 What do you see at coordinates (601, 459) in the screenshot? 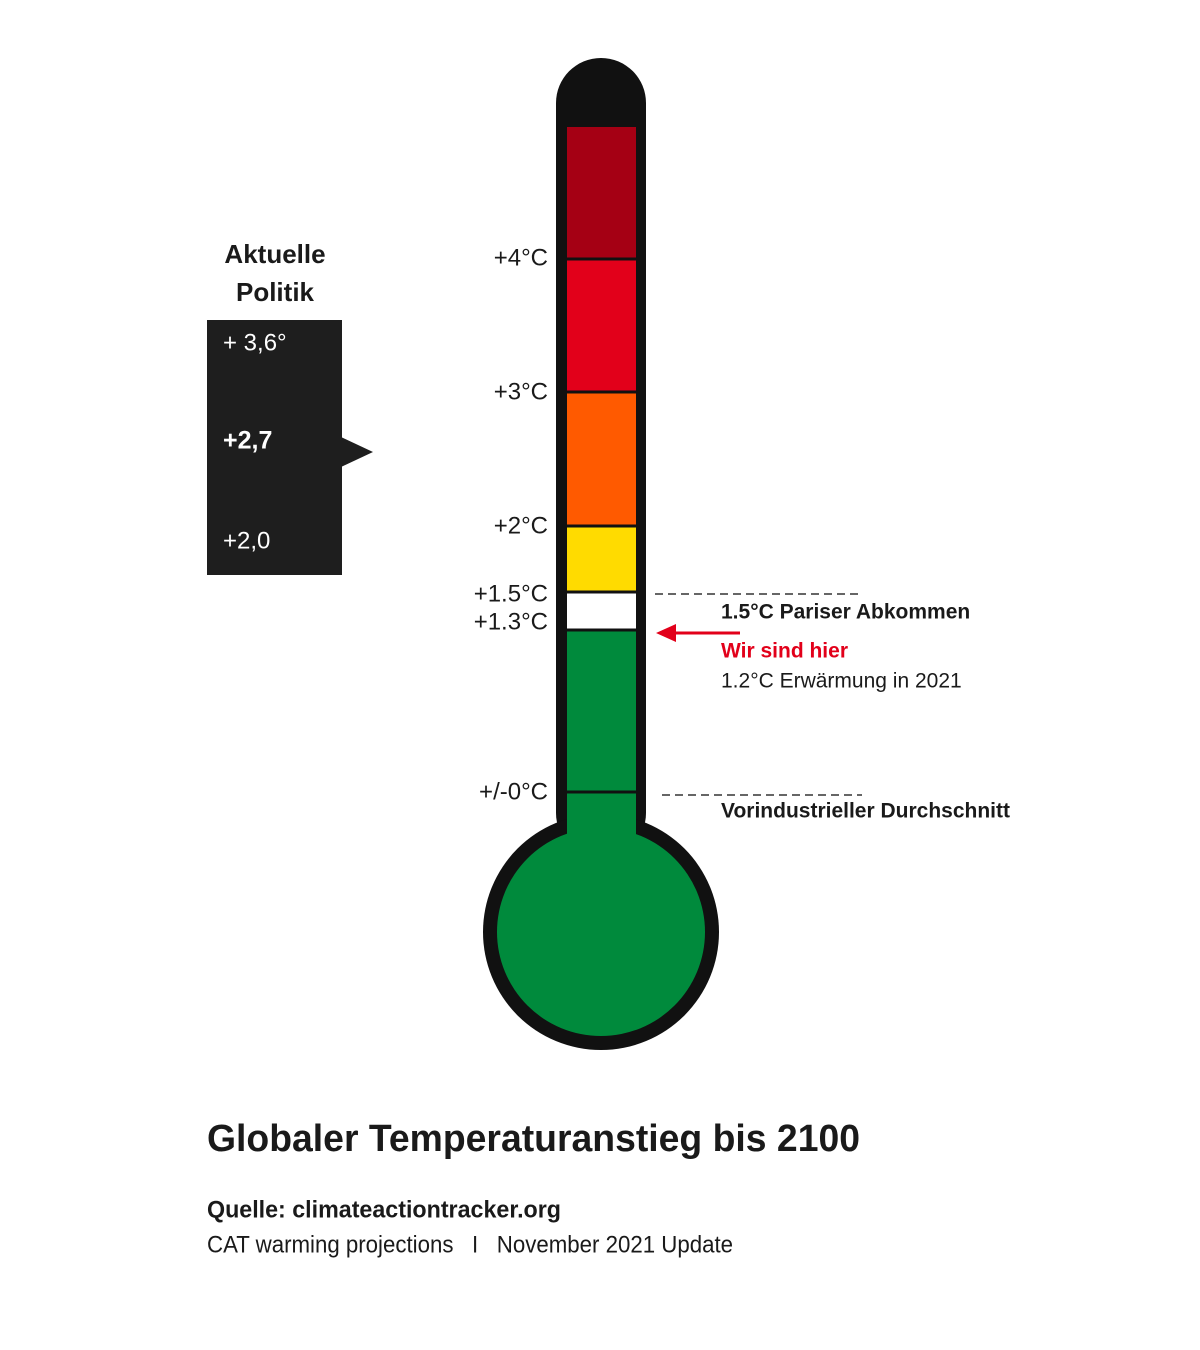
I see `segment-orange` at bounding box center [601, 459].